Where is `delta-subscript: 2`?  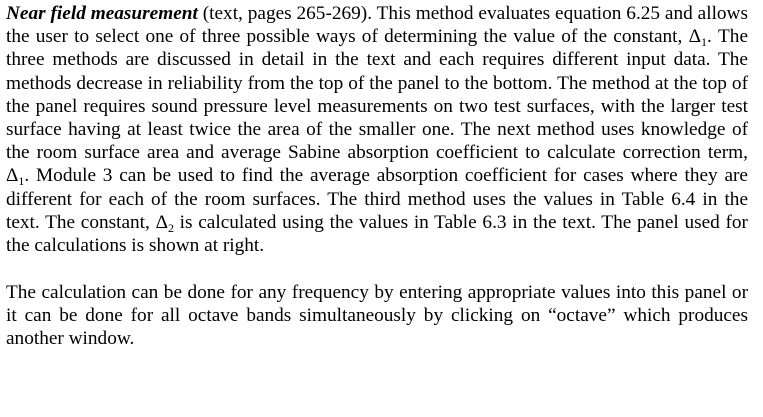 delta-subscript: 2 is located at coordinates (170, 227).